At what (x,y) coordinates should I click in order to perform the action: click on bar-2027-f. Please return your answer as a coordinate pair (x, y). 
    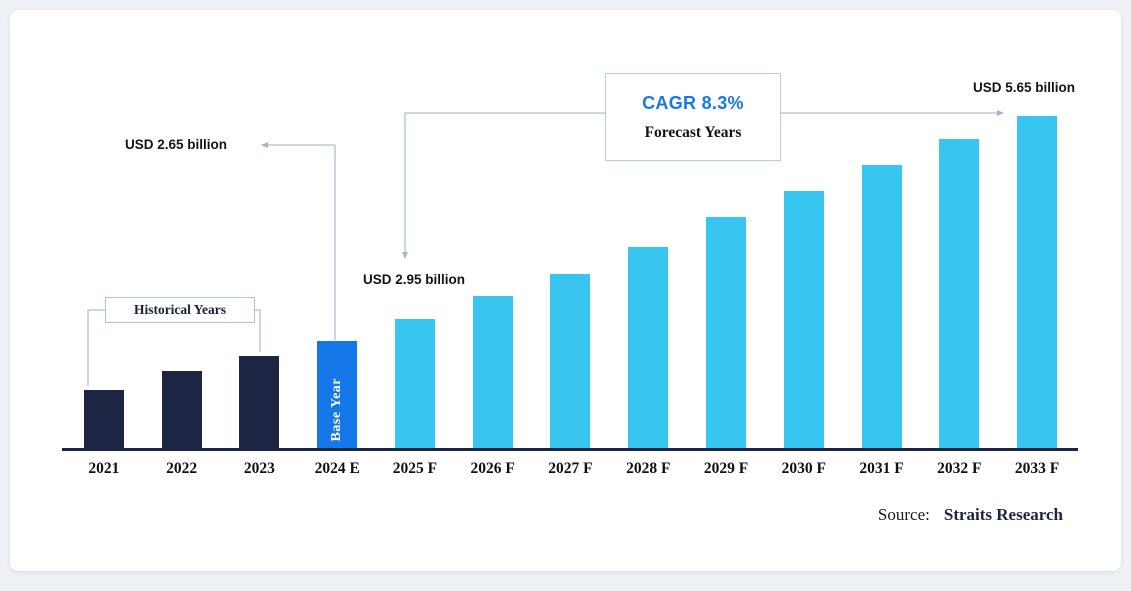
    Looking at the image, I should click on (570, 362).